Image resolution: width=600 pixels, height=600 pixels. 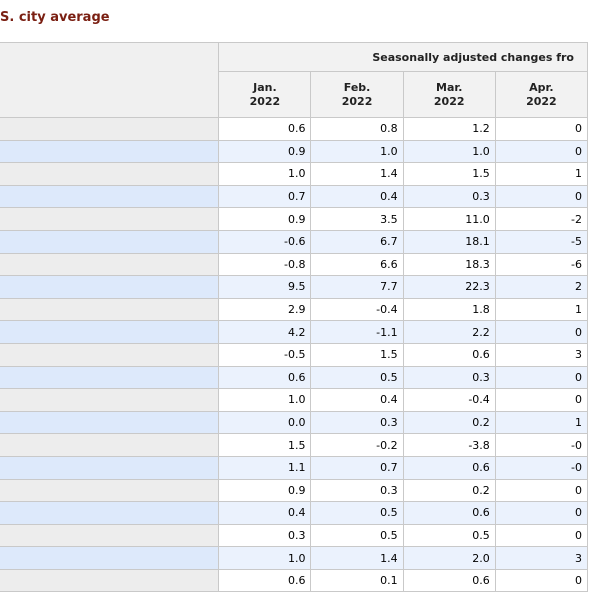 I want to click on table-row: 2.9 -0.4 1.8 1, so click(x=294, y=309).